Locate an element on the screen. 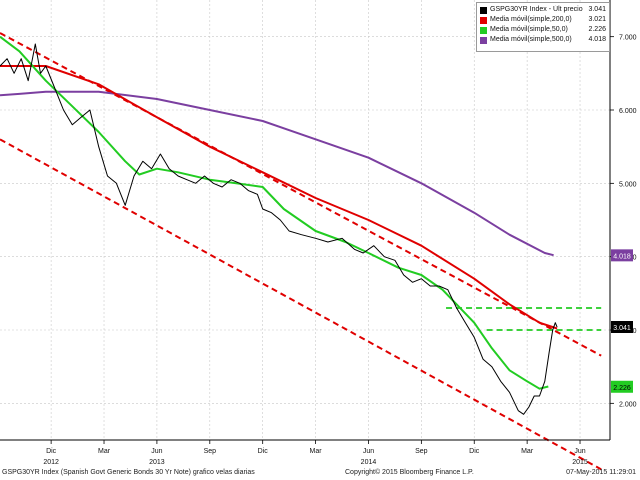 The height and width of the screenshot is (480, 640). x-year-label: 2013 is located at coordinates (157, 462).